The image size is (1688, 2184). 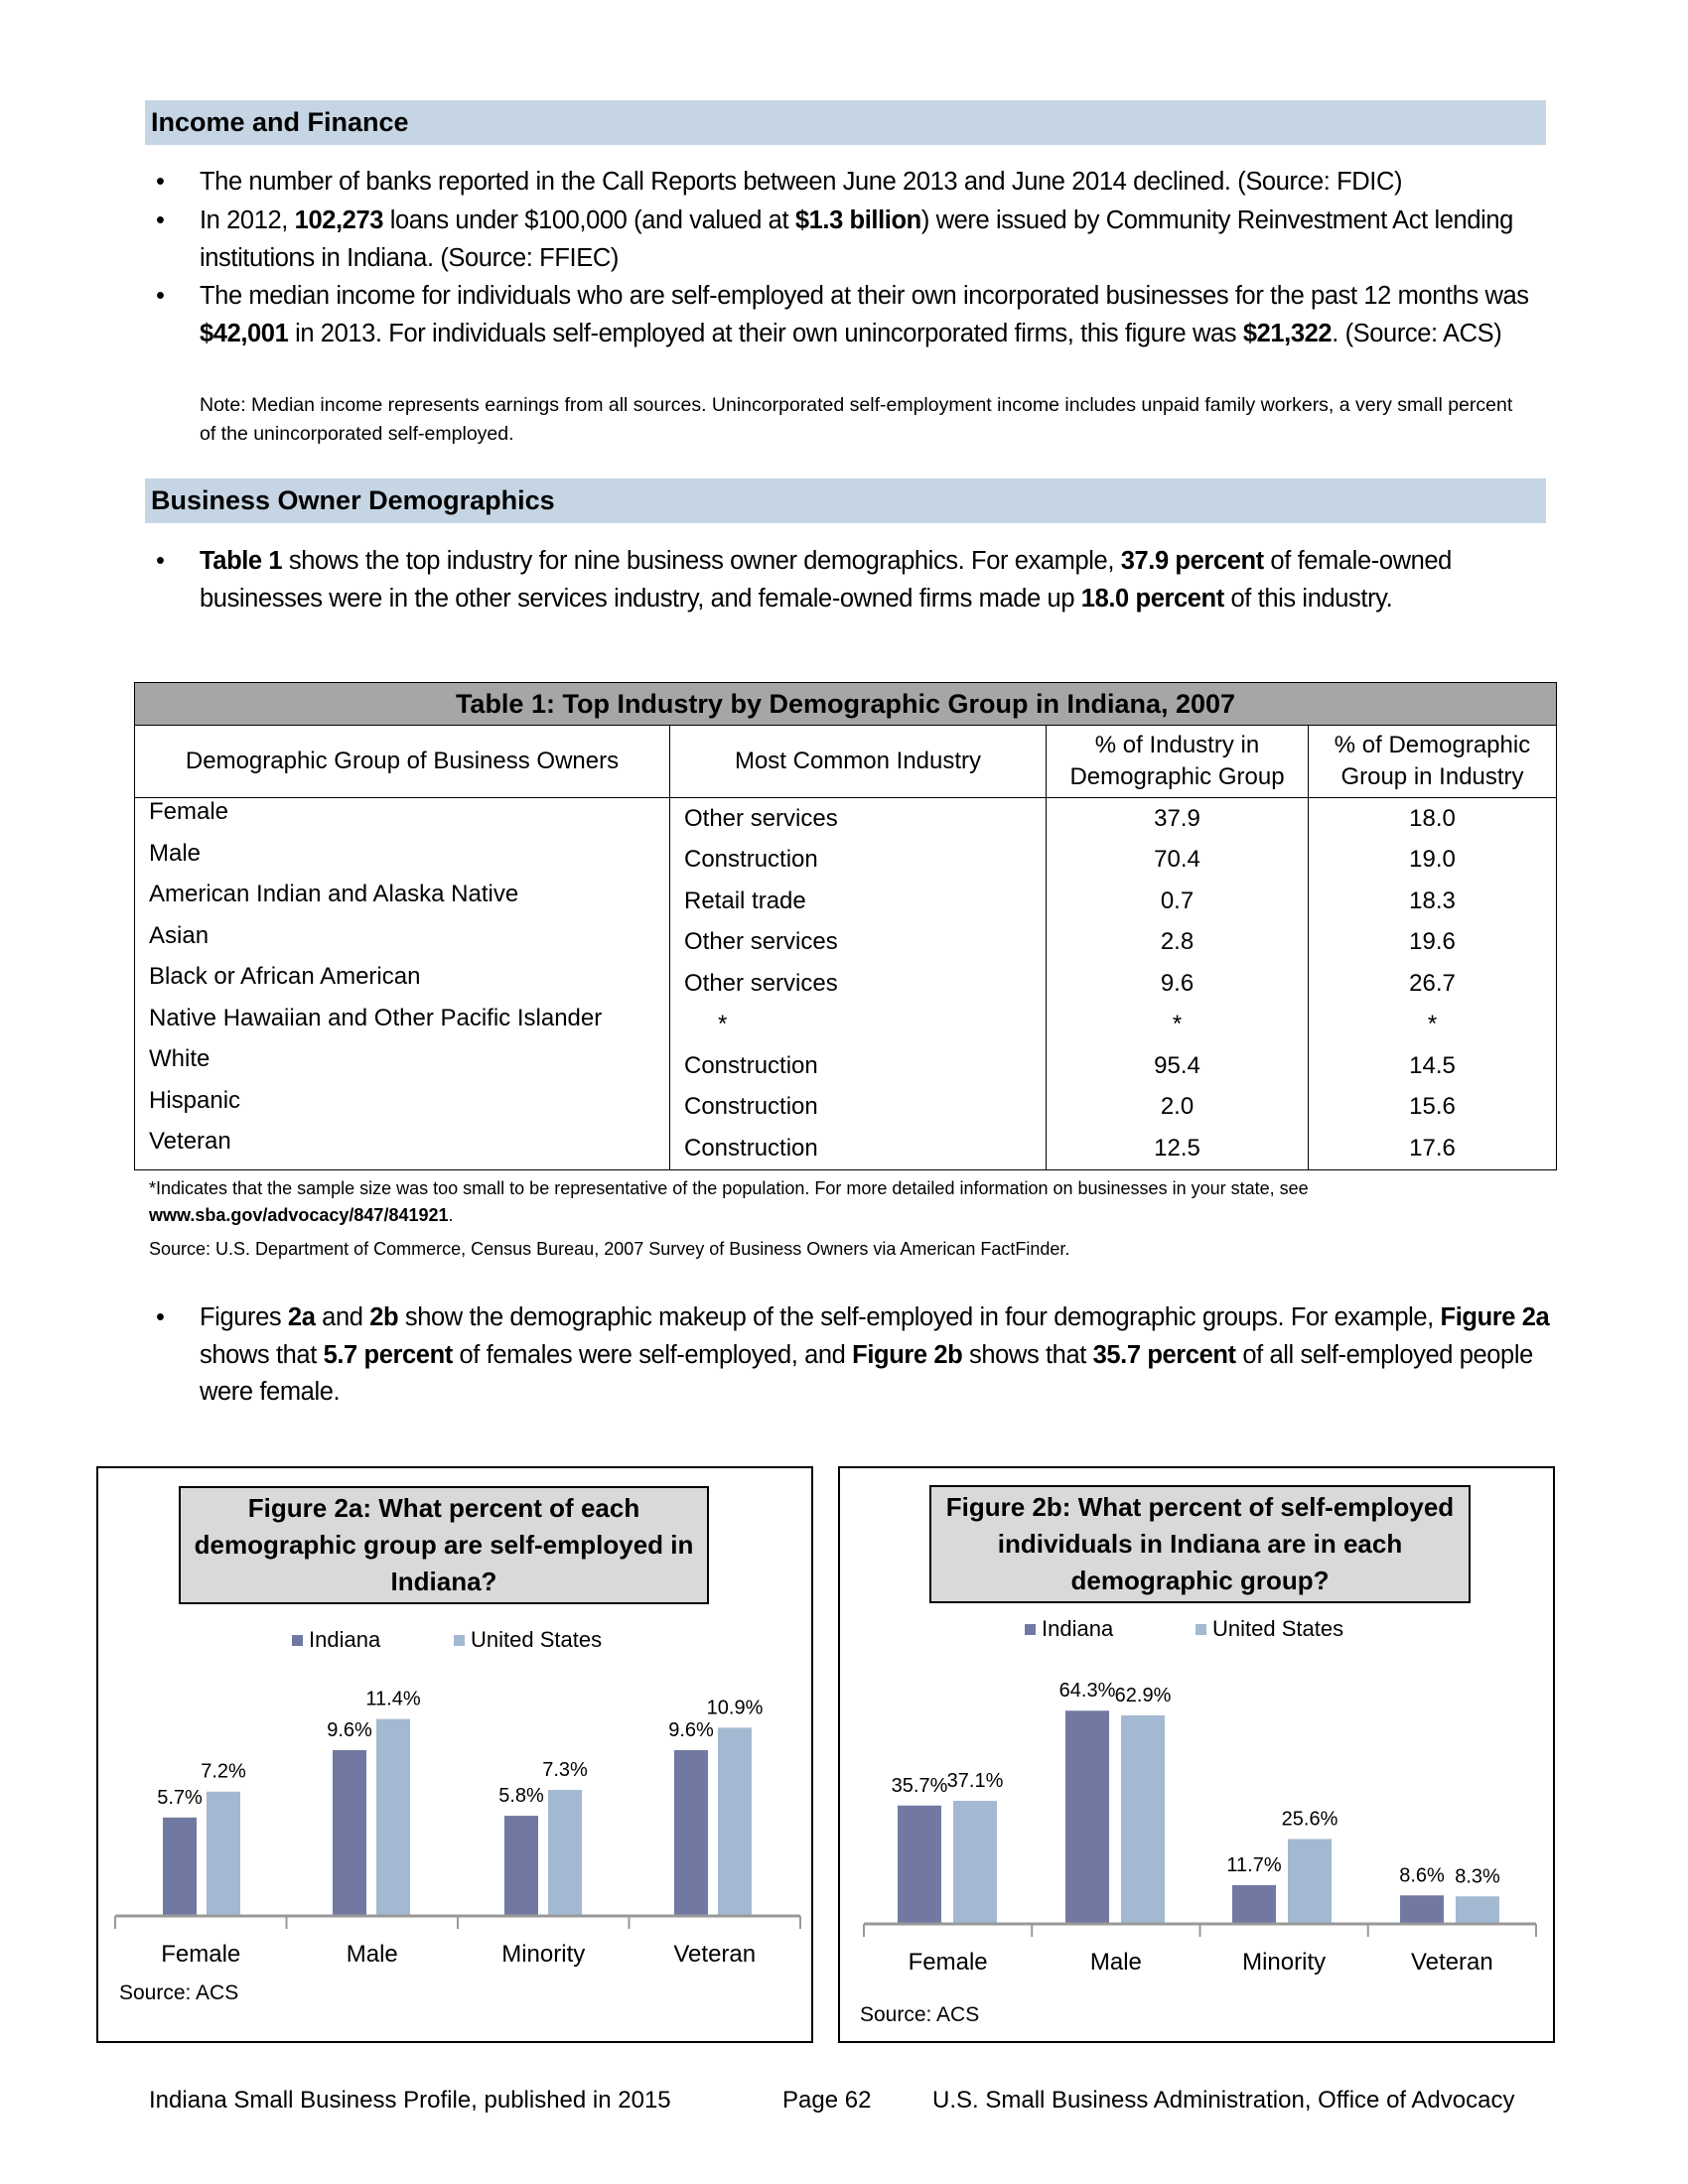 What do you see at coordinates (1152, 598) in the screenshot?
I see `bold-text: 18.0 percent` at bounding box center [1152, 598].